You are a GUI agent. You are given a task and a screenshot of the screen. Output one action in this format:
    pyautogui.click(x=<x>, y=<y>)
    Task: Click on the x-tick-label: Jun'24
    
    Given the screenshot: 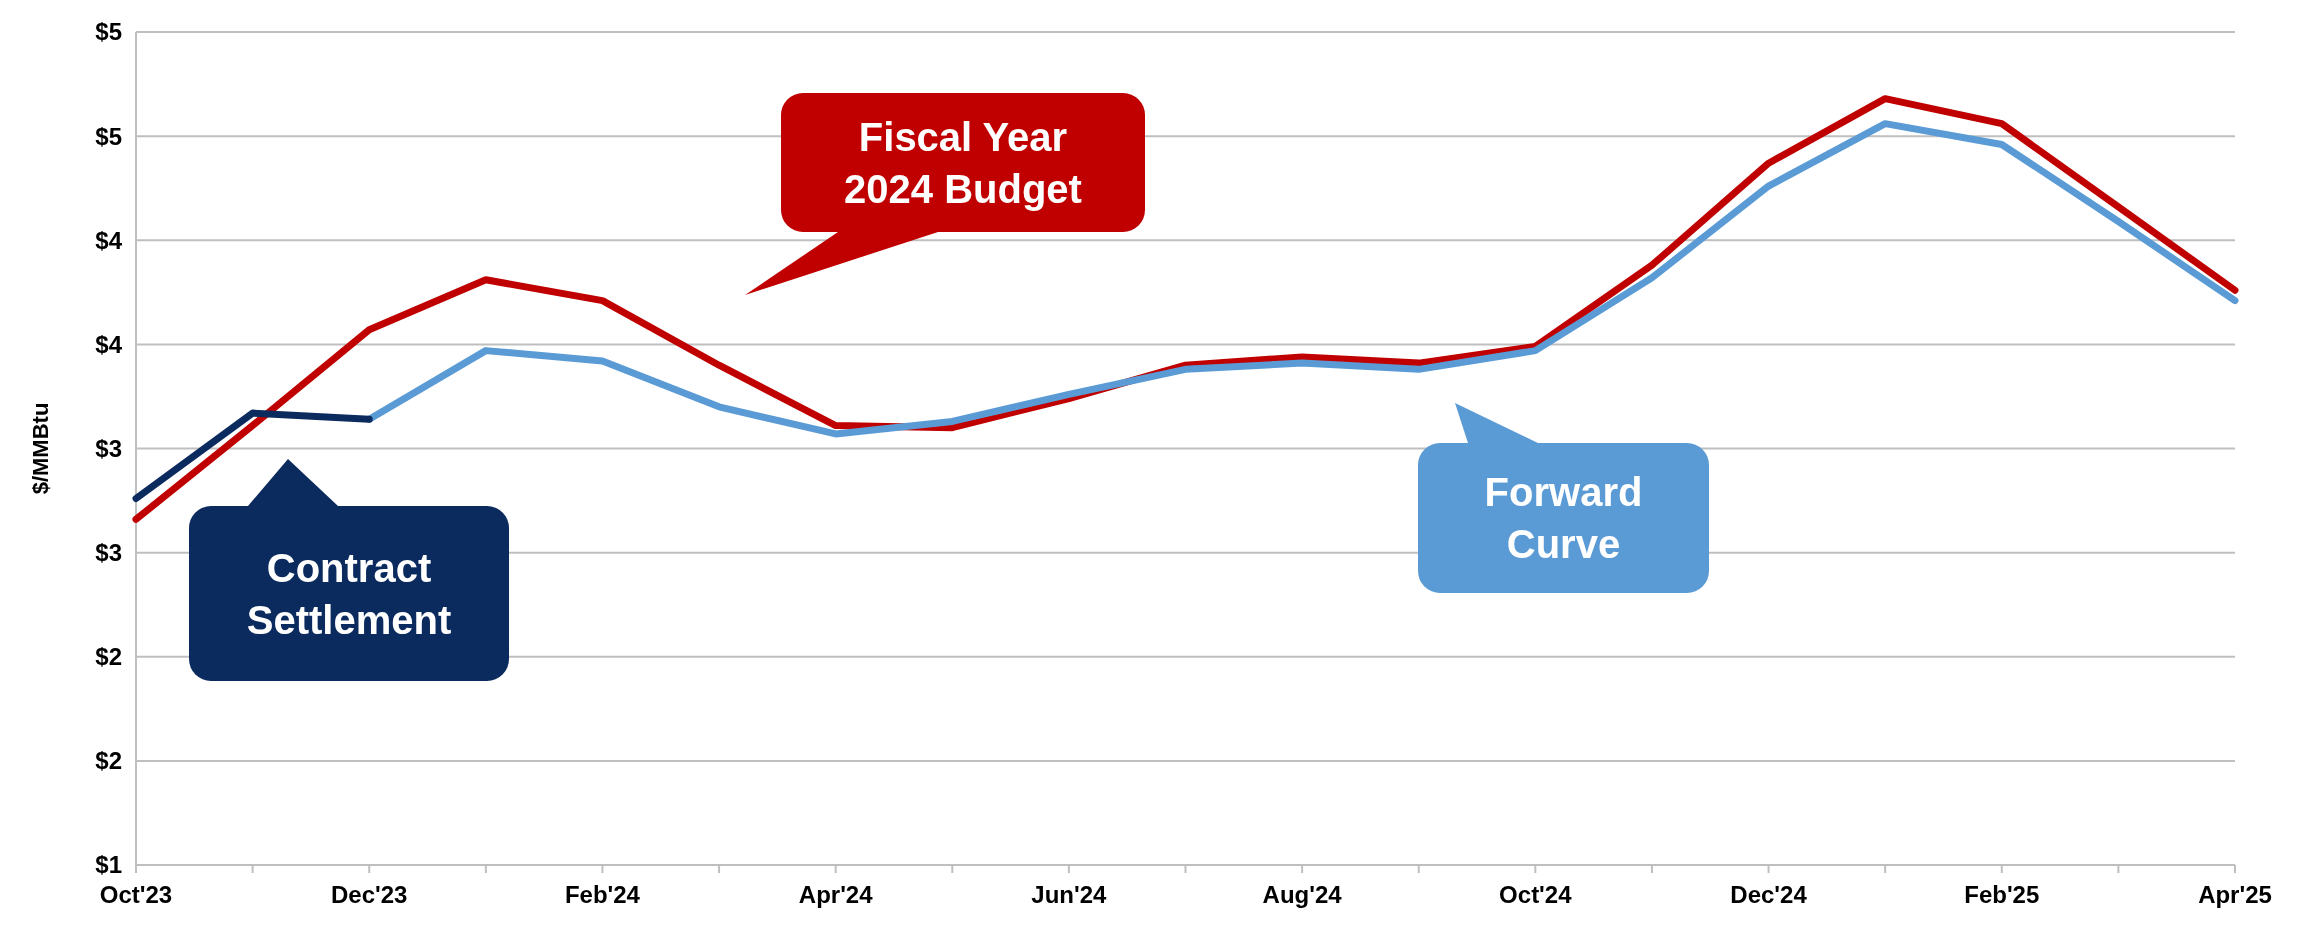 What is the action you would take?
    pyautogui.click(x=1069, y=894)
    